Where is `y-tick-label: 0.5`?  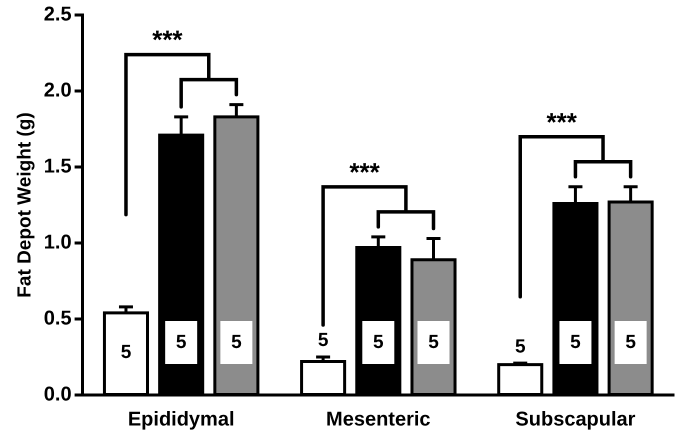 y-tick-label: 0.5 is located at coordinates (58, 319).